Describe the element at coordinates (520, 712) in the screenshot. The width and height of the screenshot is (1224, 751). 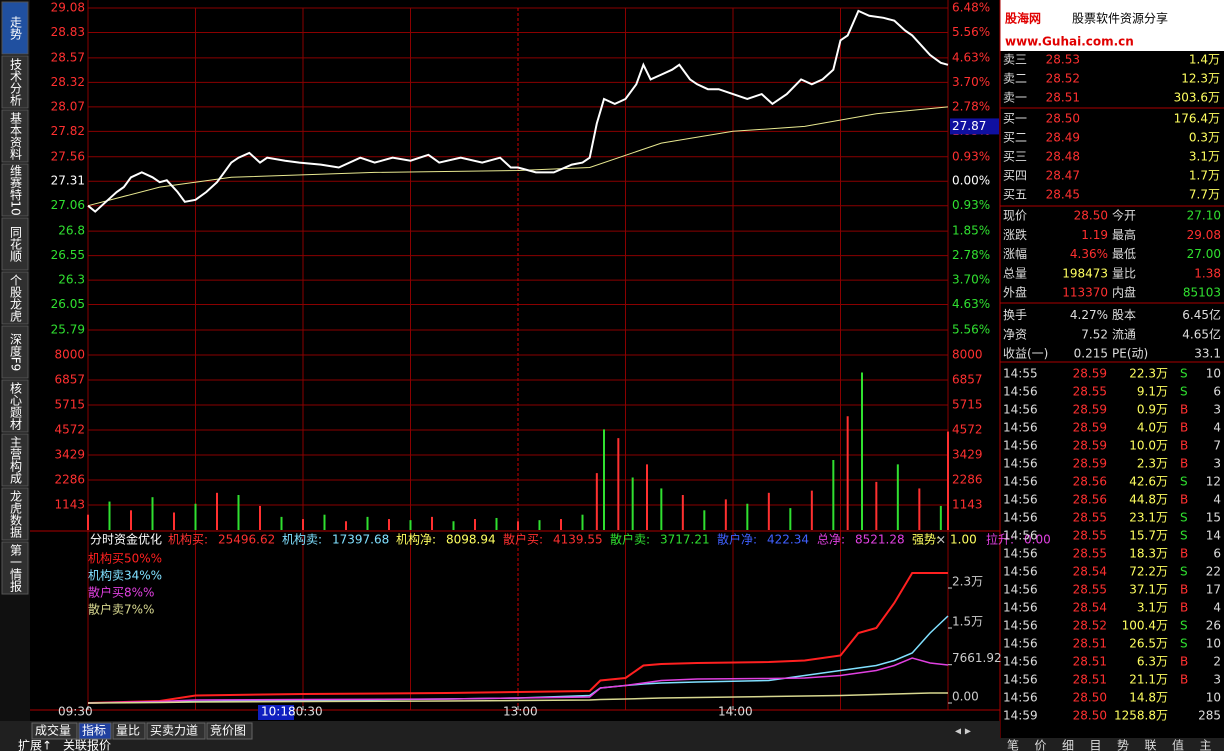
I see `time-tick-label: 13:00` at that location.